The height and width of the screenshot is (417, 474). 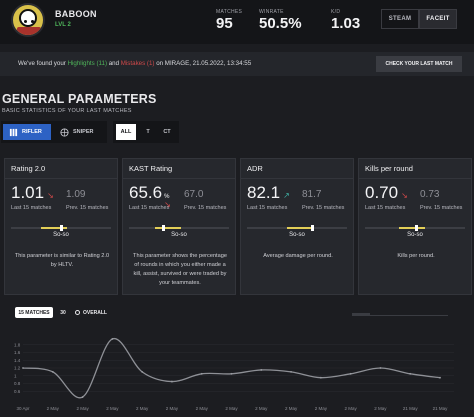 What do you see at coordinates (63, 312) in the screenshot?
I see `chart-tab-30: 30` at bounding box center [63, 312].